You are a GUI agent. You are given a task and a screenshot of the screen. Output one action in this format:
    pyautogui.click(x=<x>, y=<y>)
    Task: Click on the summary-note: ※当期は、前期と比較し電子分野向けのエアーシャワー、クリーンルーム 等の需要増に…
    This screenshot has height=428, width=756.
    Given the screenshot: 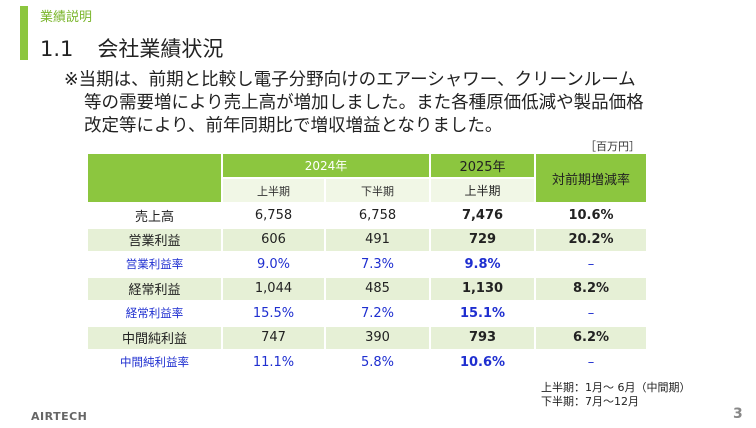 What is the action you would take?
    pyautogui.click(x=394, y=103)
    